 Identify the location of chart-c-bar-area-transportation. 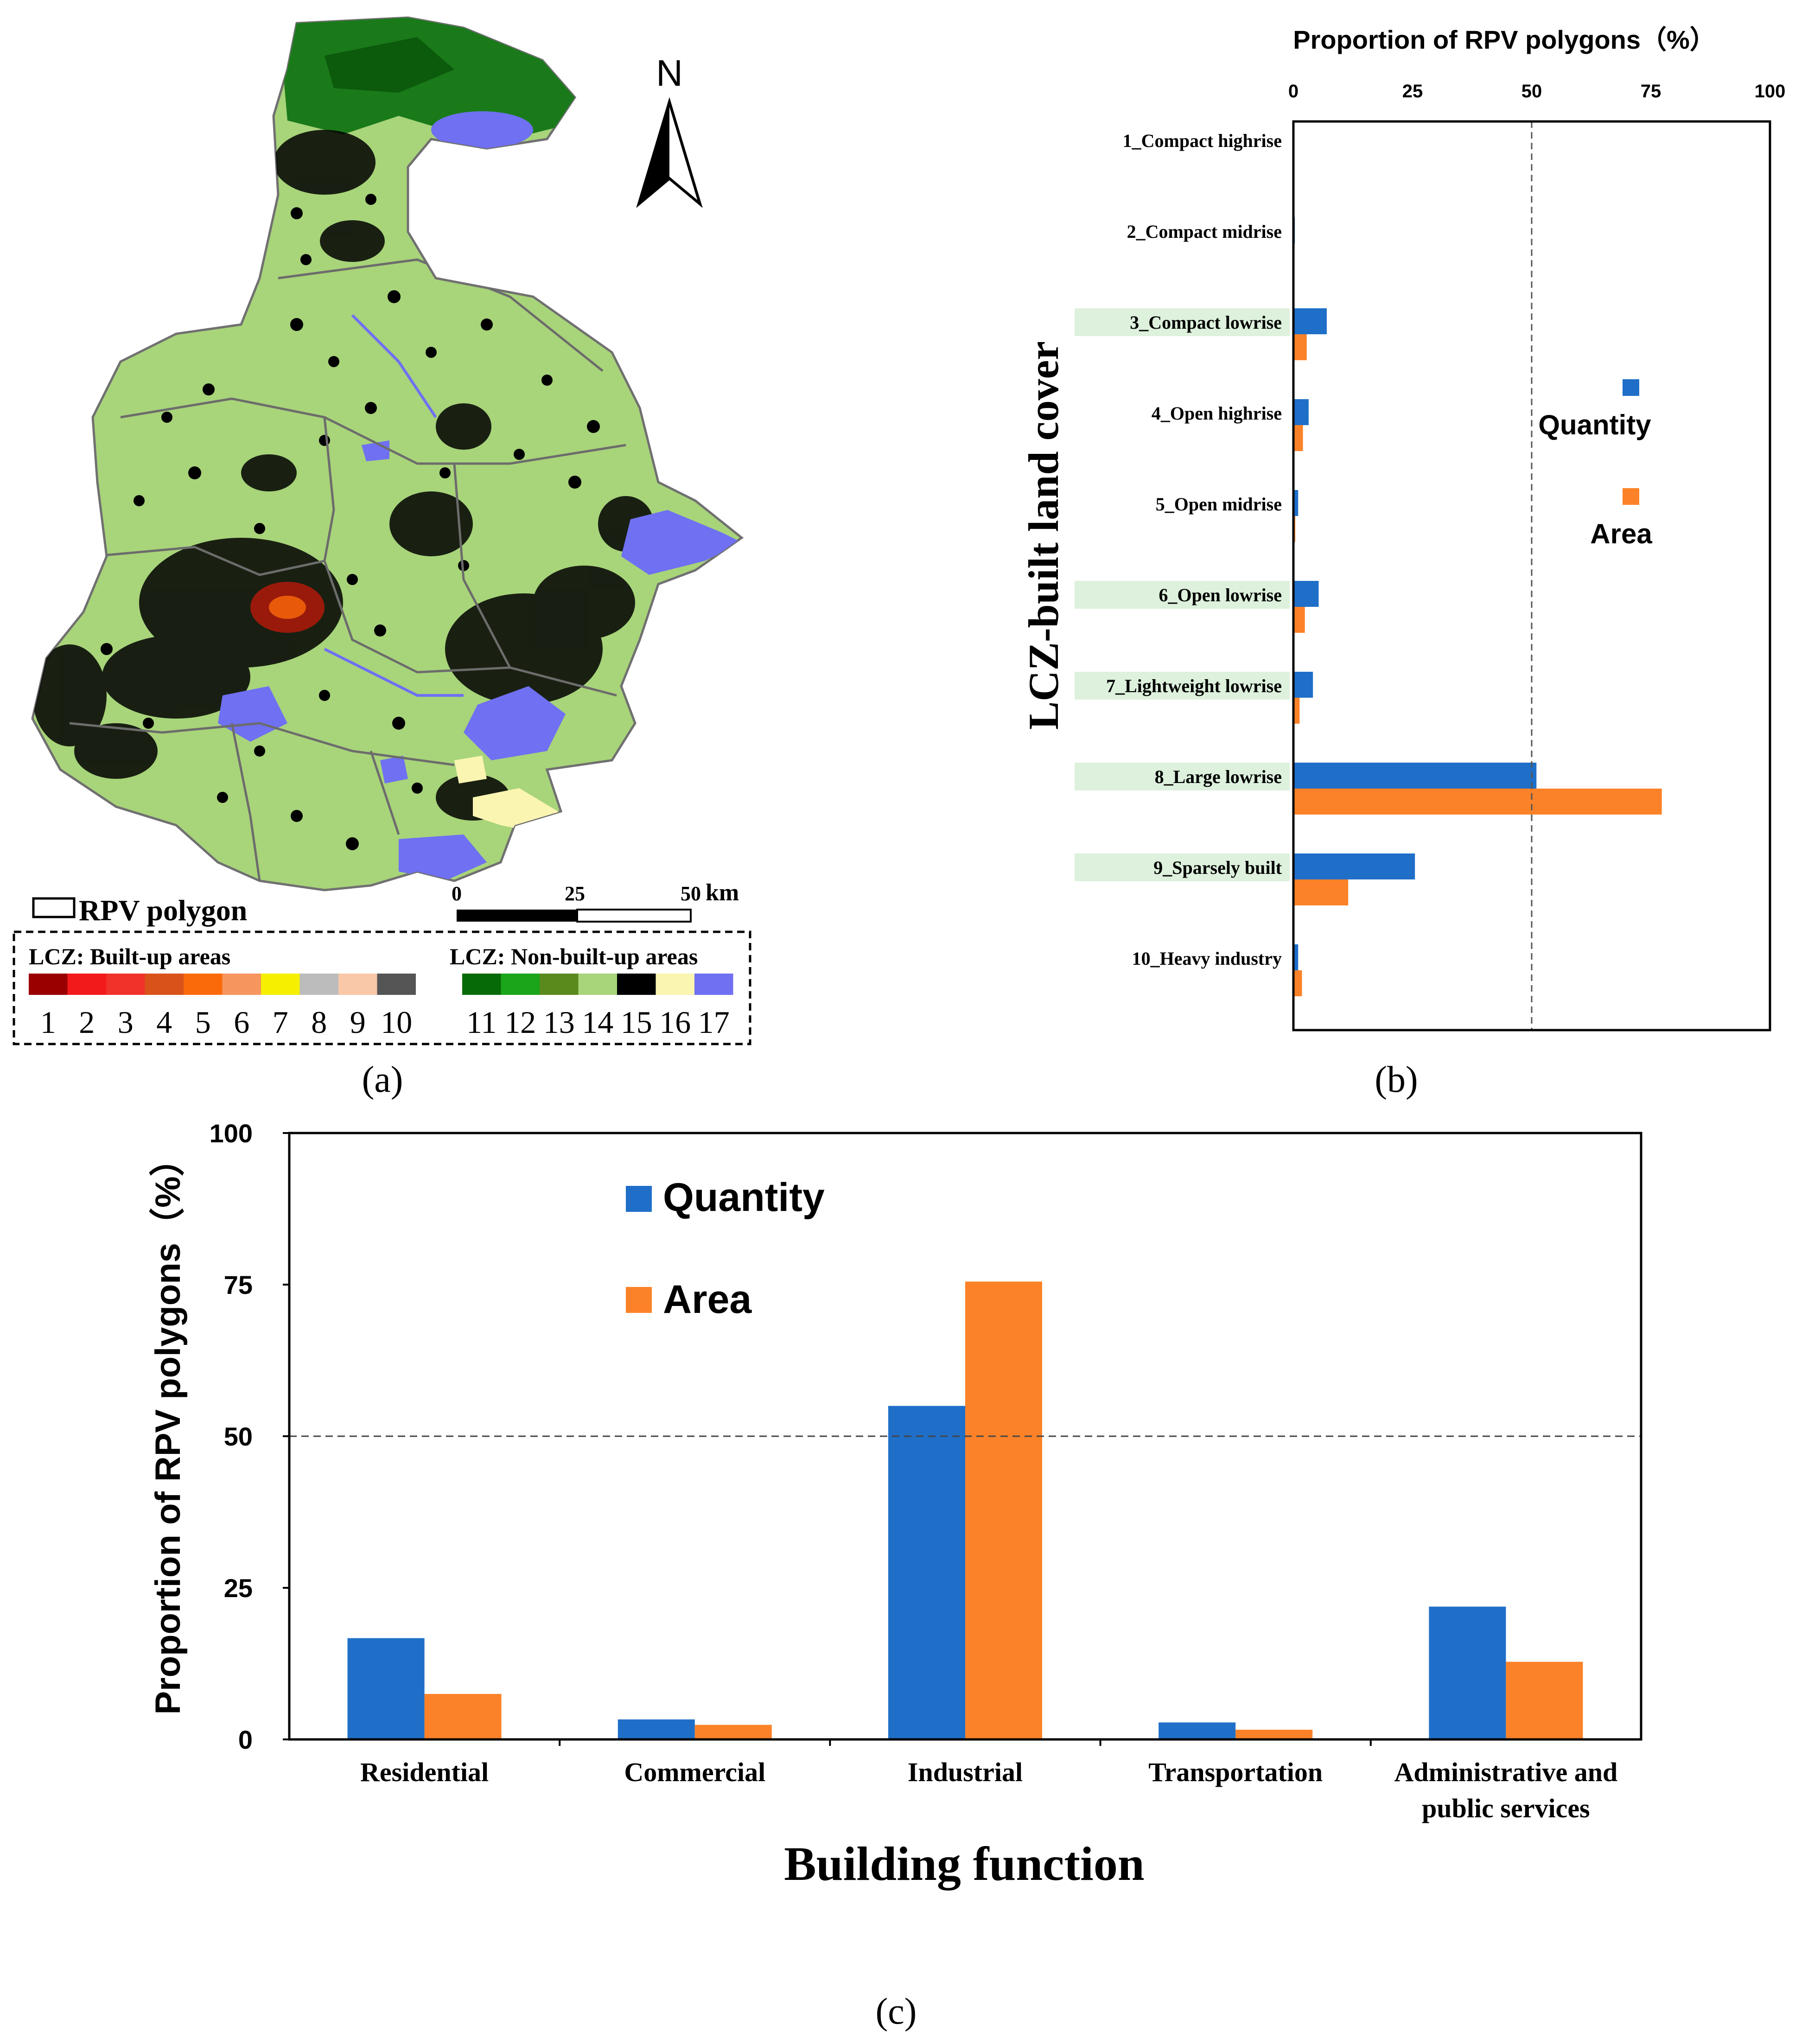
(1274, 1734).